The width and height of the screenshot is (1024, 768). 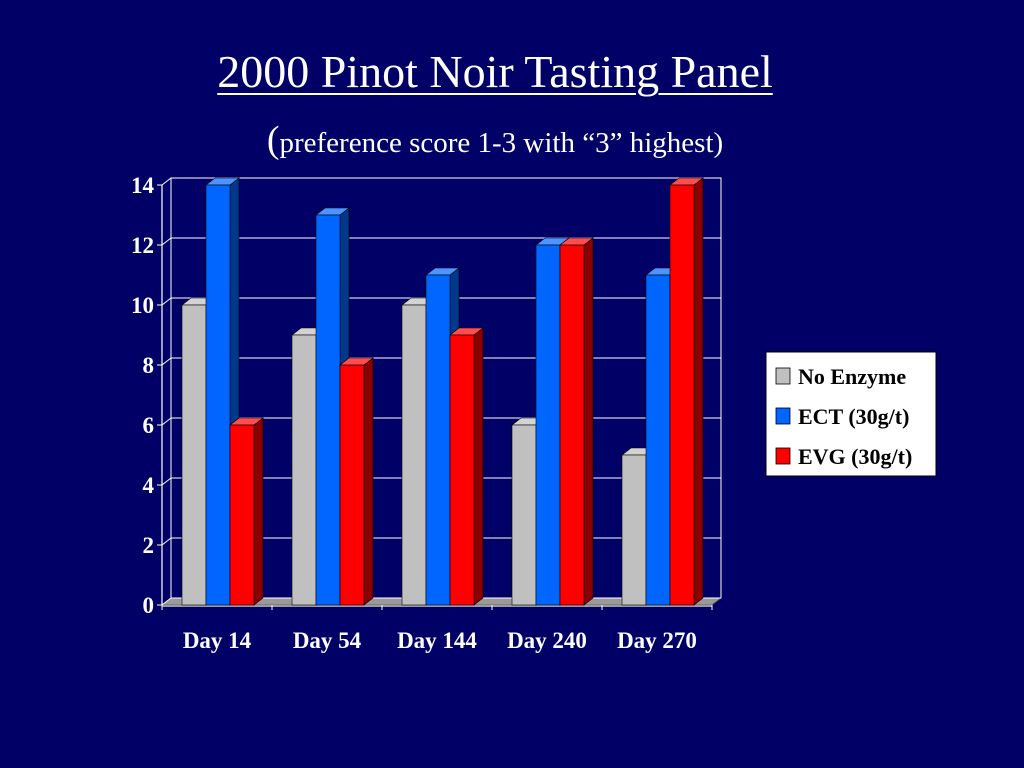 I want to click on subtitle-text: preference score 1-3 with “3” highest), so click(x=501, y=143).